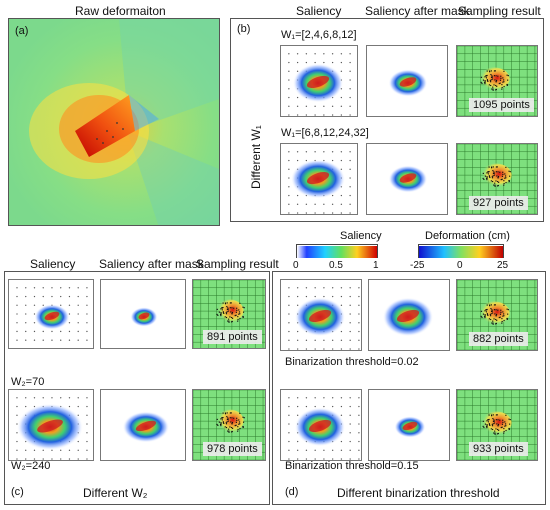 The width and height of the screenshot is (550, 510). I want to click on b-row1-point-count: 1095 points, so click(501, 105).